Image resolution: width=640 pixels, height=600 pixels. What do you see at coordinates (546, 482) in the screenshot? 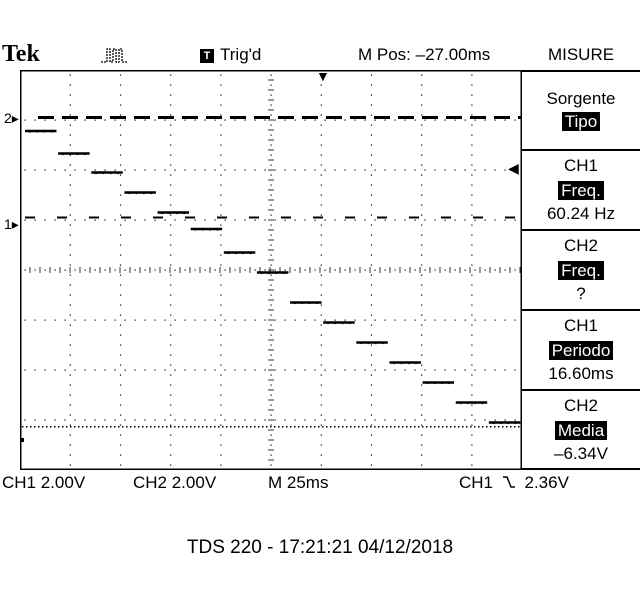
I see `trigger-level: 2.36V` at bounding box center [546, 482].